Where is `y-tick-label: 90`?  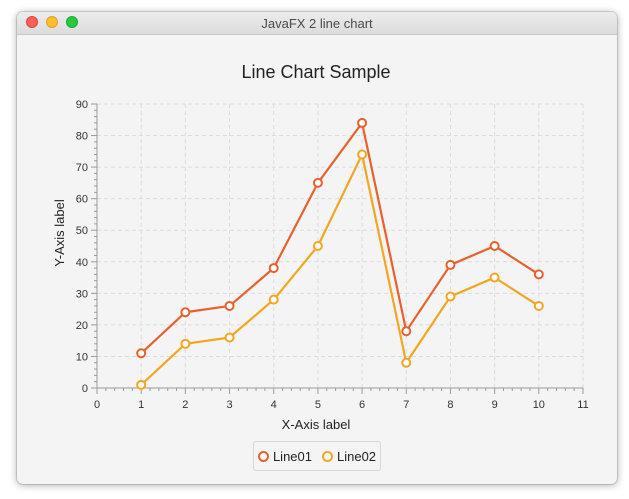
y-tick-label: 90 is located at coordinates (82, 105).